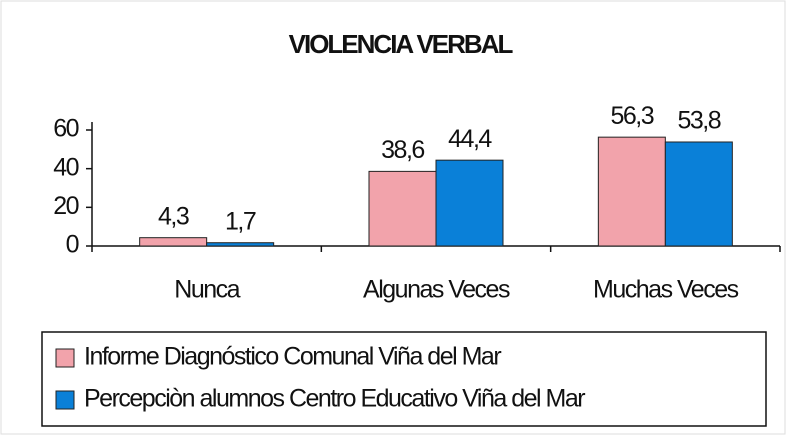 This screenshot has height=435, width=786. I want to click on value-label: 53,8, so click(698, 121).